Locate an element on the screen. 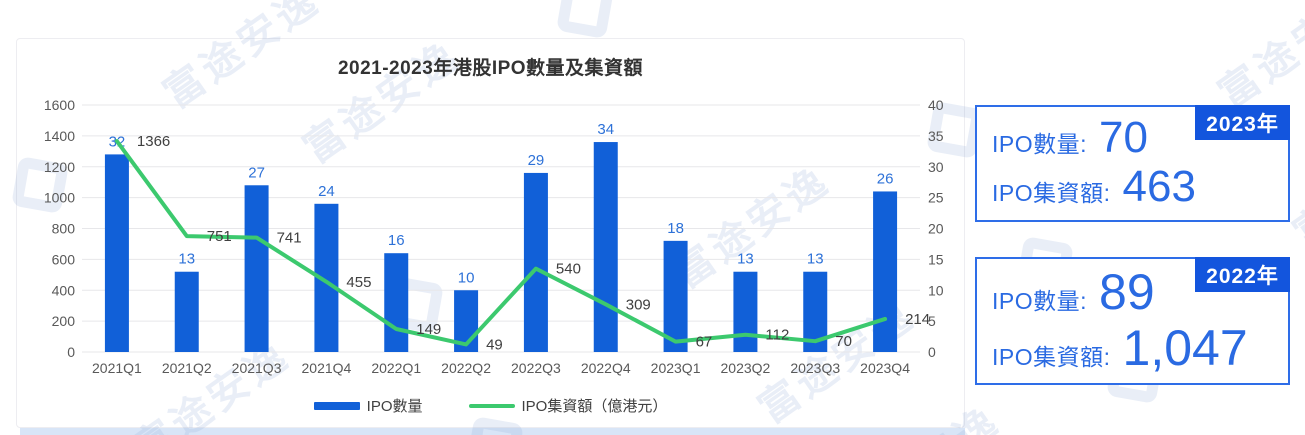  legend-item-ipo-count: IPO數量 is located at coordinates (368, 405).